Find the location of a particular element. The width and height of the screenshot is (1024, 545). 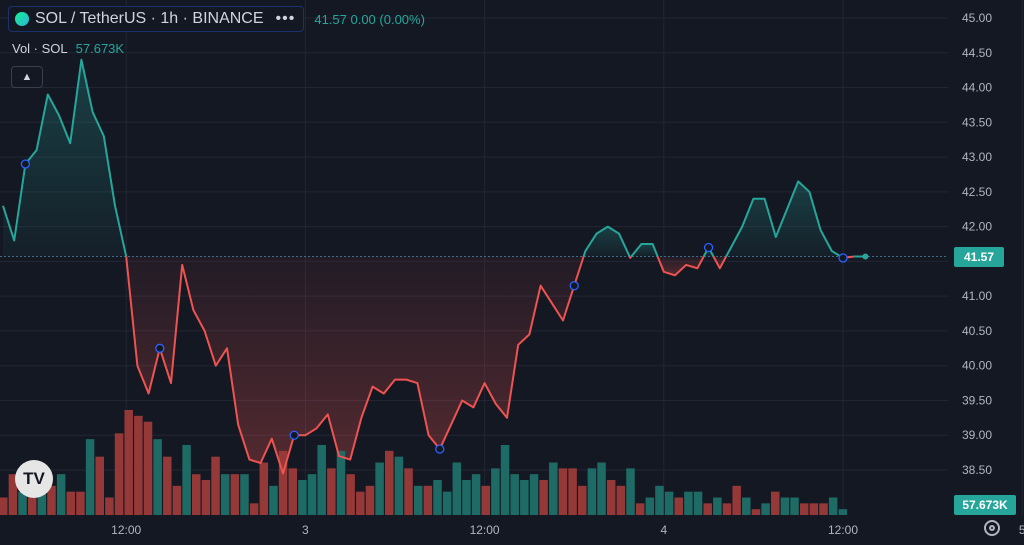

y-tick-label: 43.00 is located at coordinates (977, 157).